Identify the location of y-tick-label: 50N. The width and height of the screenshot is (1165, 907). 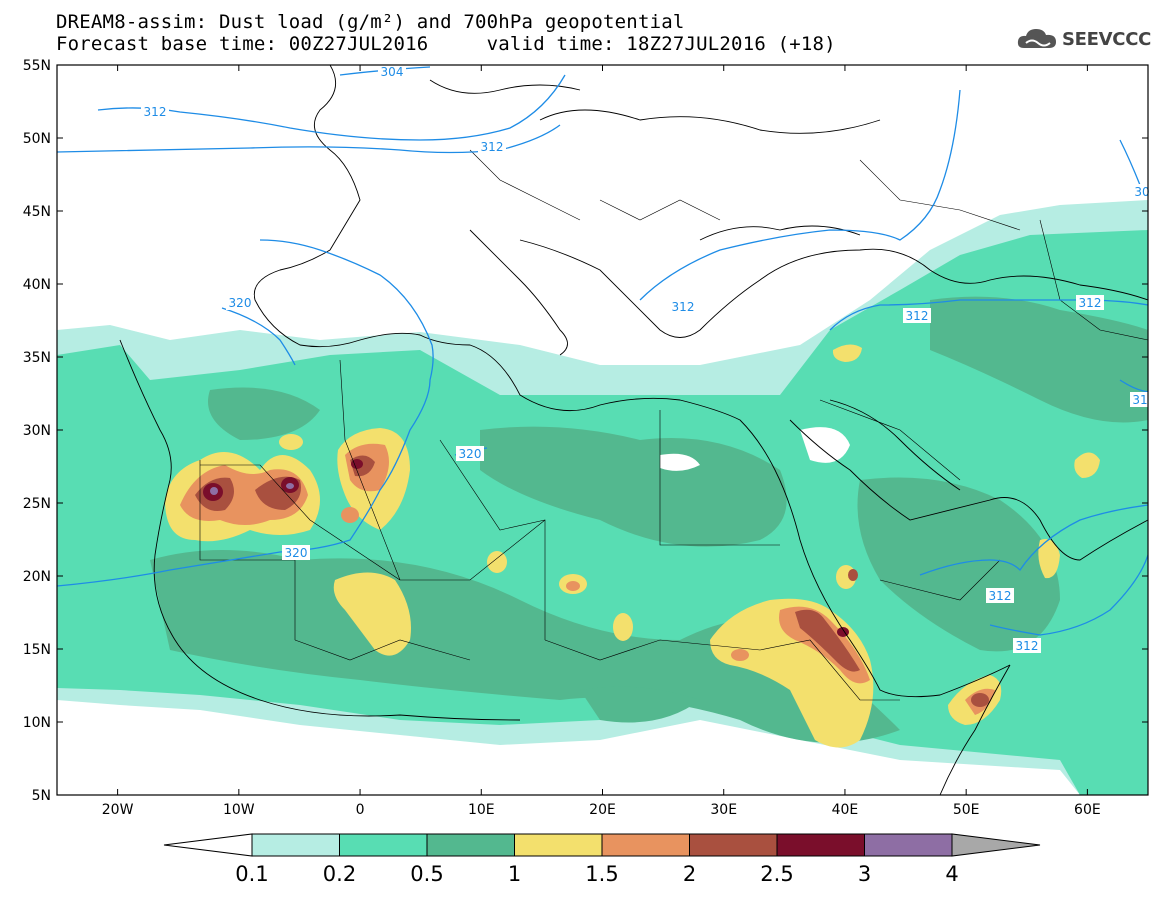
(37, 139).